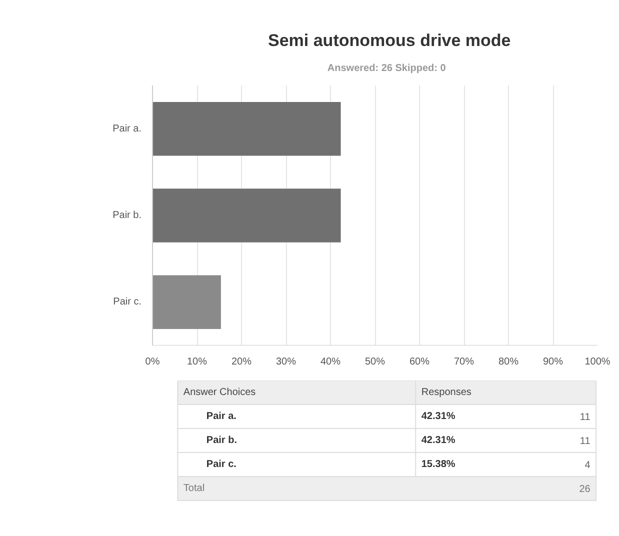 This screenshot has width=619, height=536. Describe the element at coordinates (553, 362) in the screenshot. I see `x-tick-label: 90%` at that location.